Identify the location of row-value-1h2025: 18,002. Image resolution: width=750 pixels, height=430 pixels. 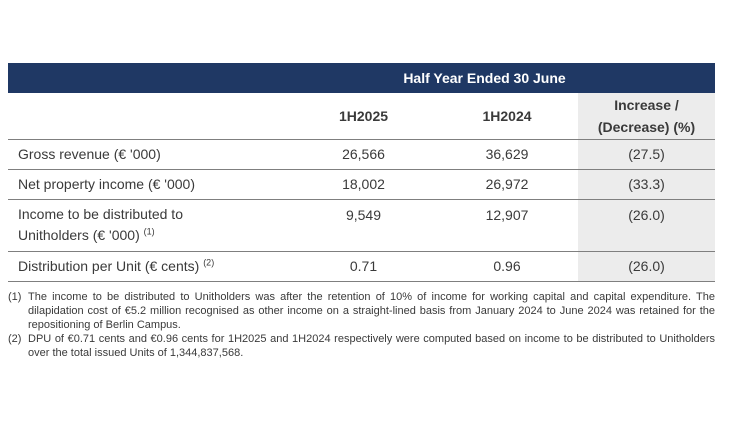
(363, 184).